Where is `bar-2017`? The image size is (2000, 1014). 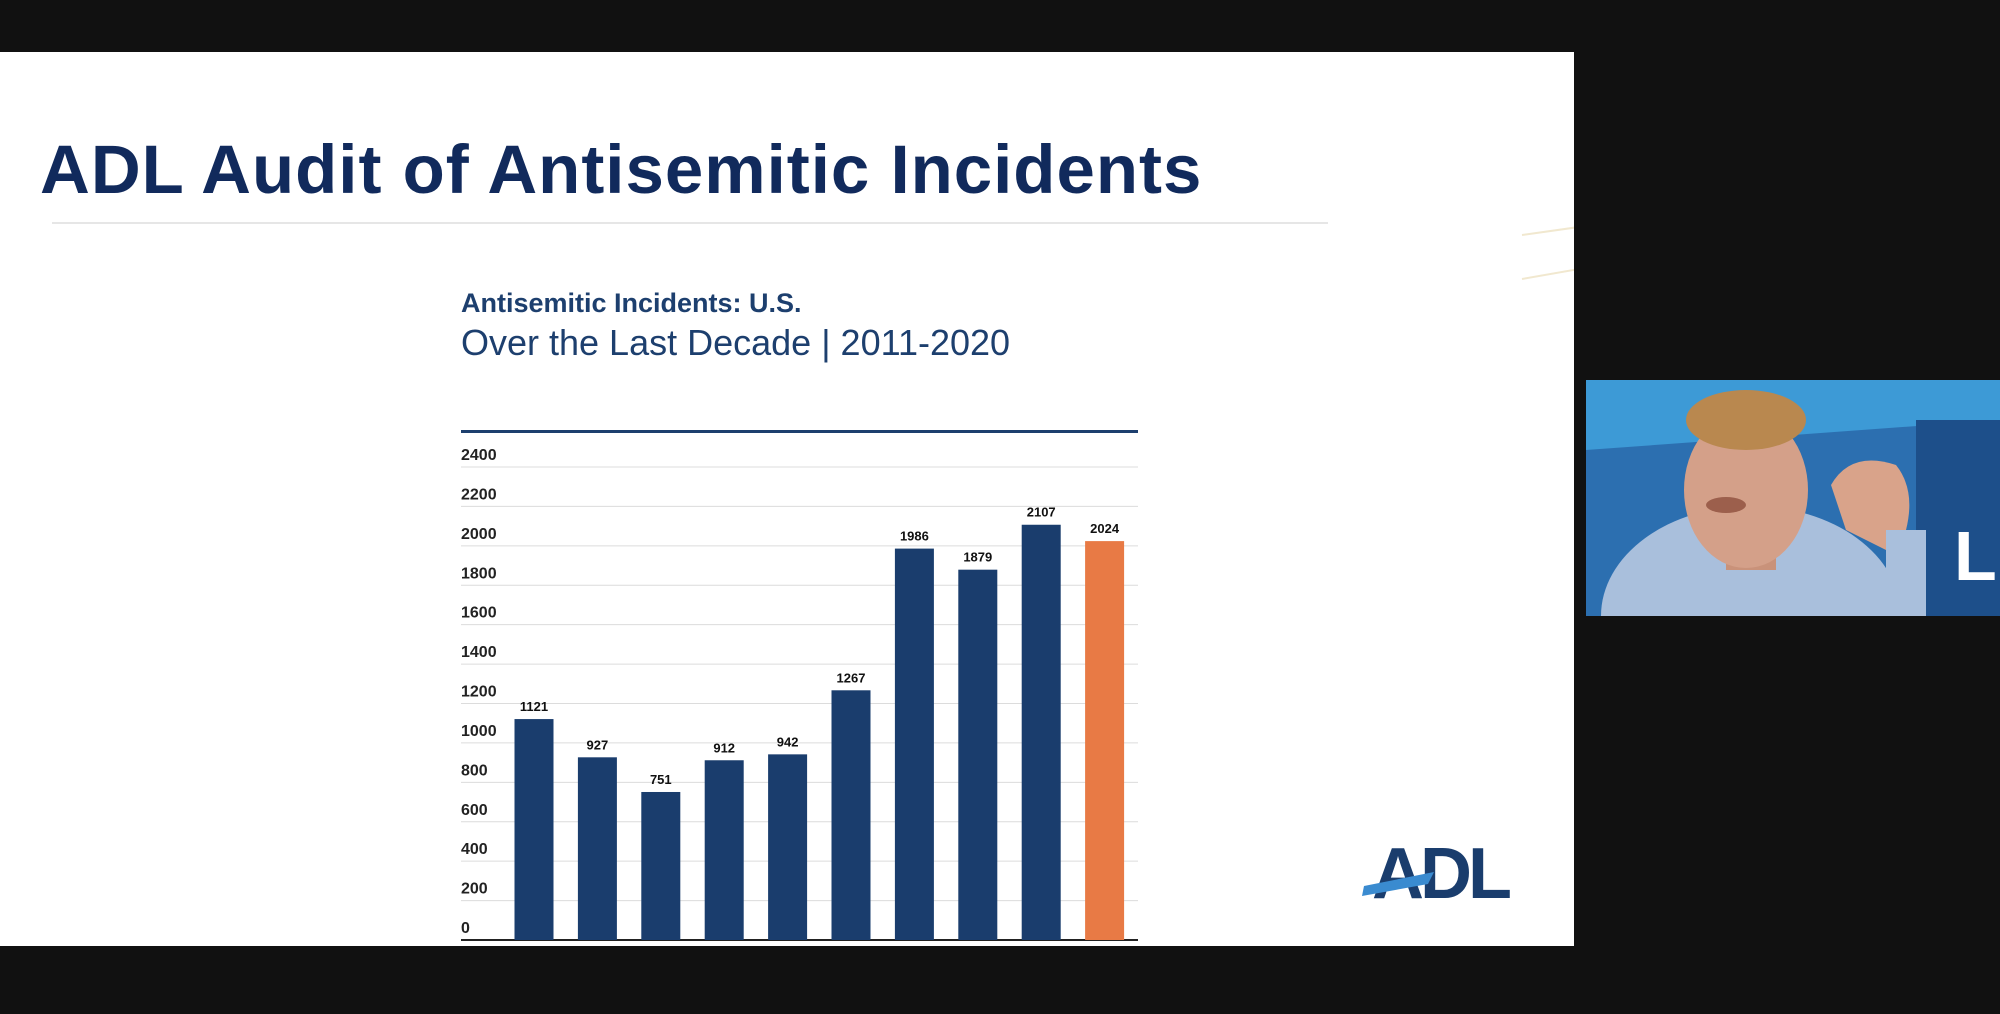
bar-2017 is located at coordinates (914, 744).